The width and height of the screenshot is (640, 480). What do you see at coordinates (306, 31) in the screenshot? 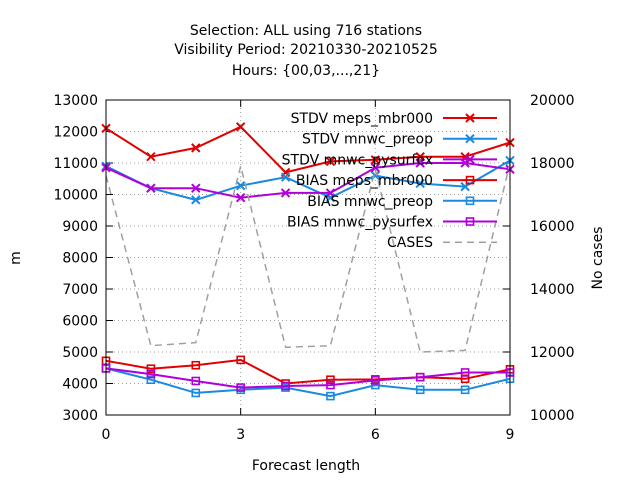
I see `title-line-1: Selection: ALL using 716 stations` at bounding box center [306, 31].